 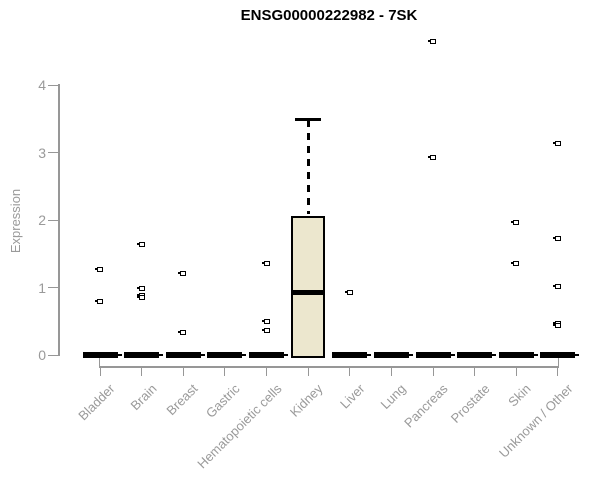 What do you see at coordinates (42, 220) in the screenshot?
I see `y-tick-label: 2` at bounding box center [42, 220].